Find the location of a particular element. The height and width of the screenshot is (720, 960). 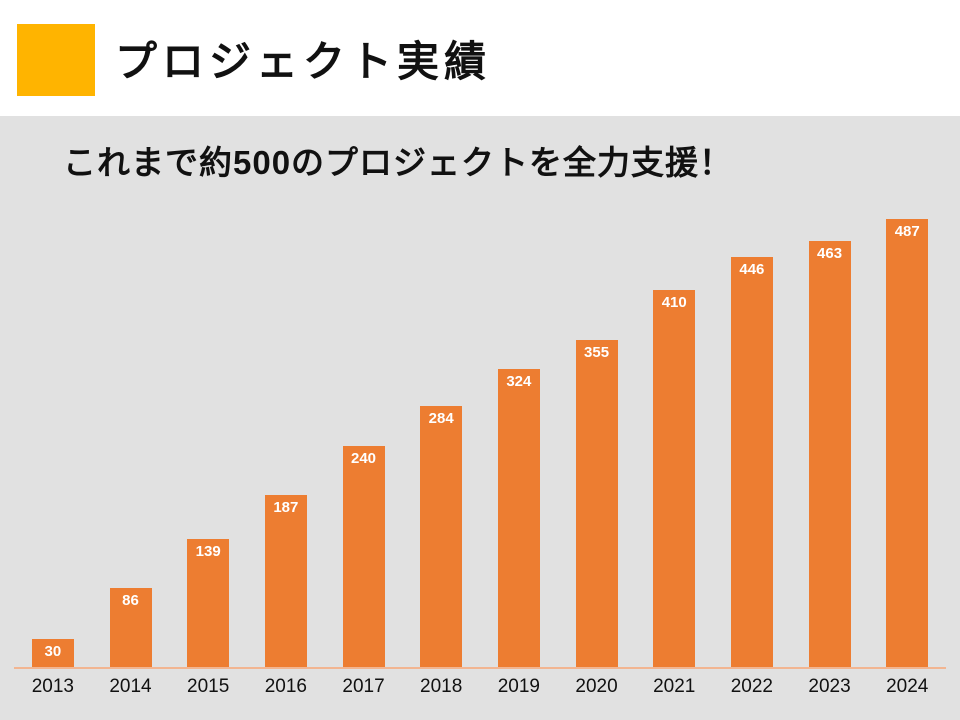

bar-value-label: 410 is located at coordinates (674, 302).